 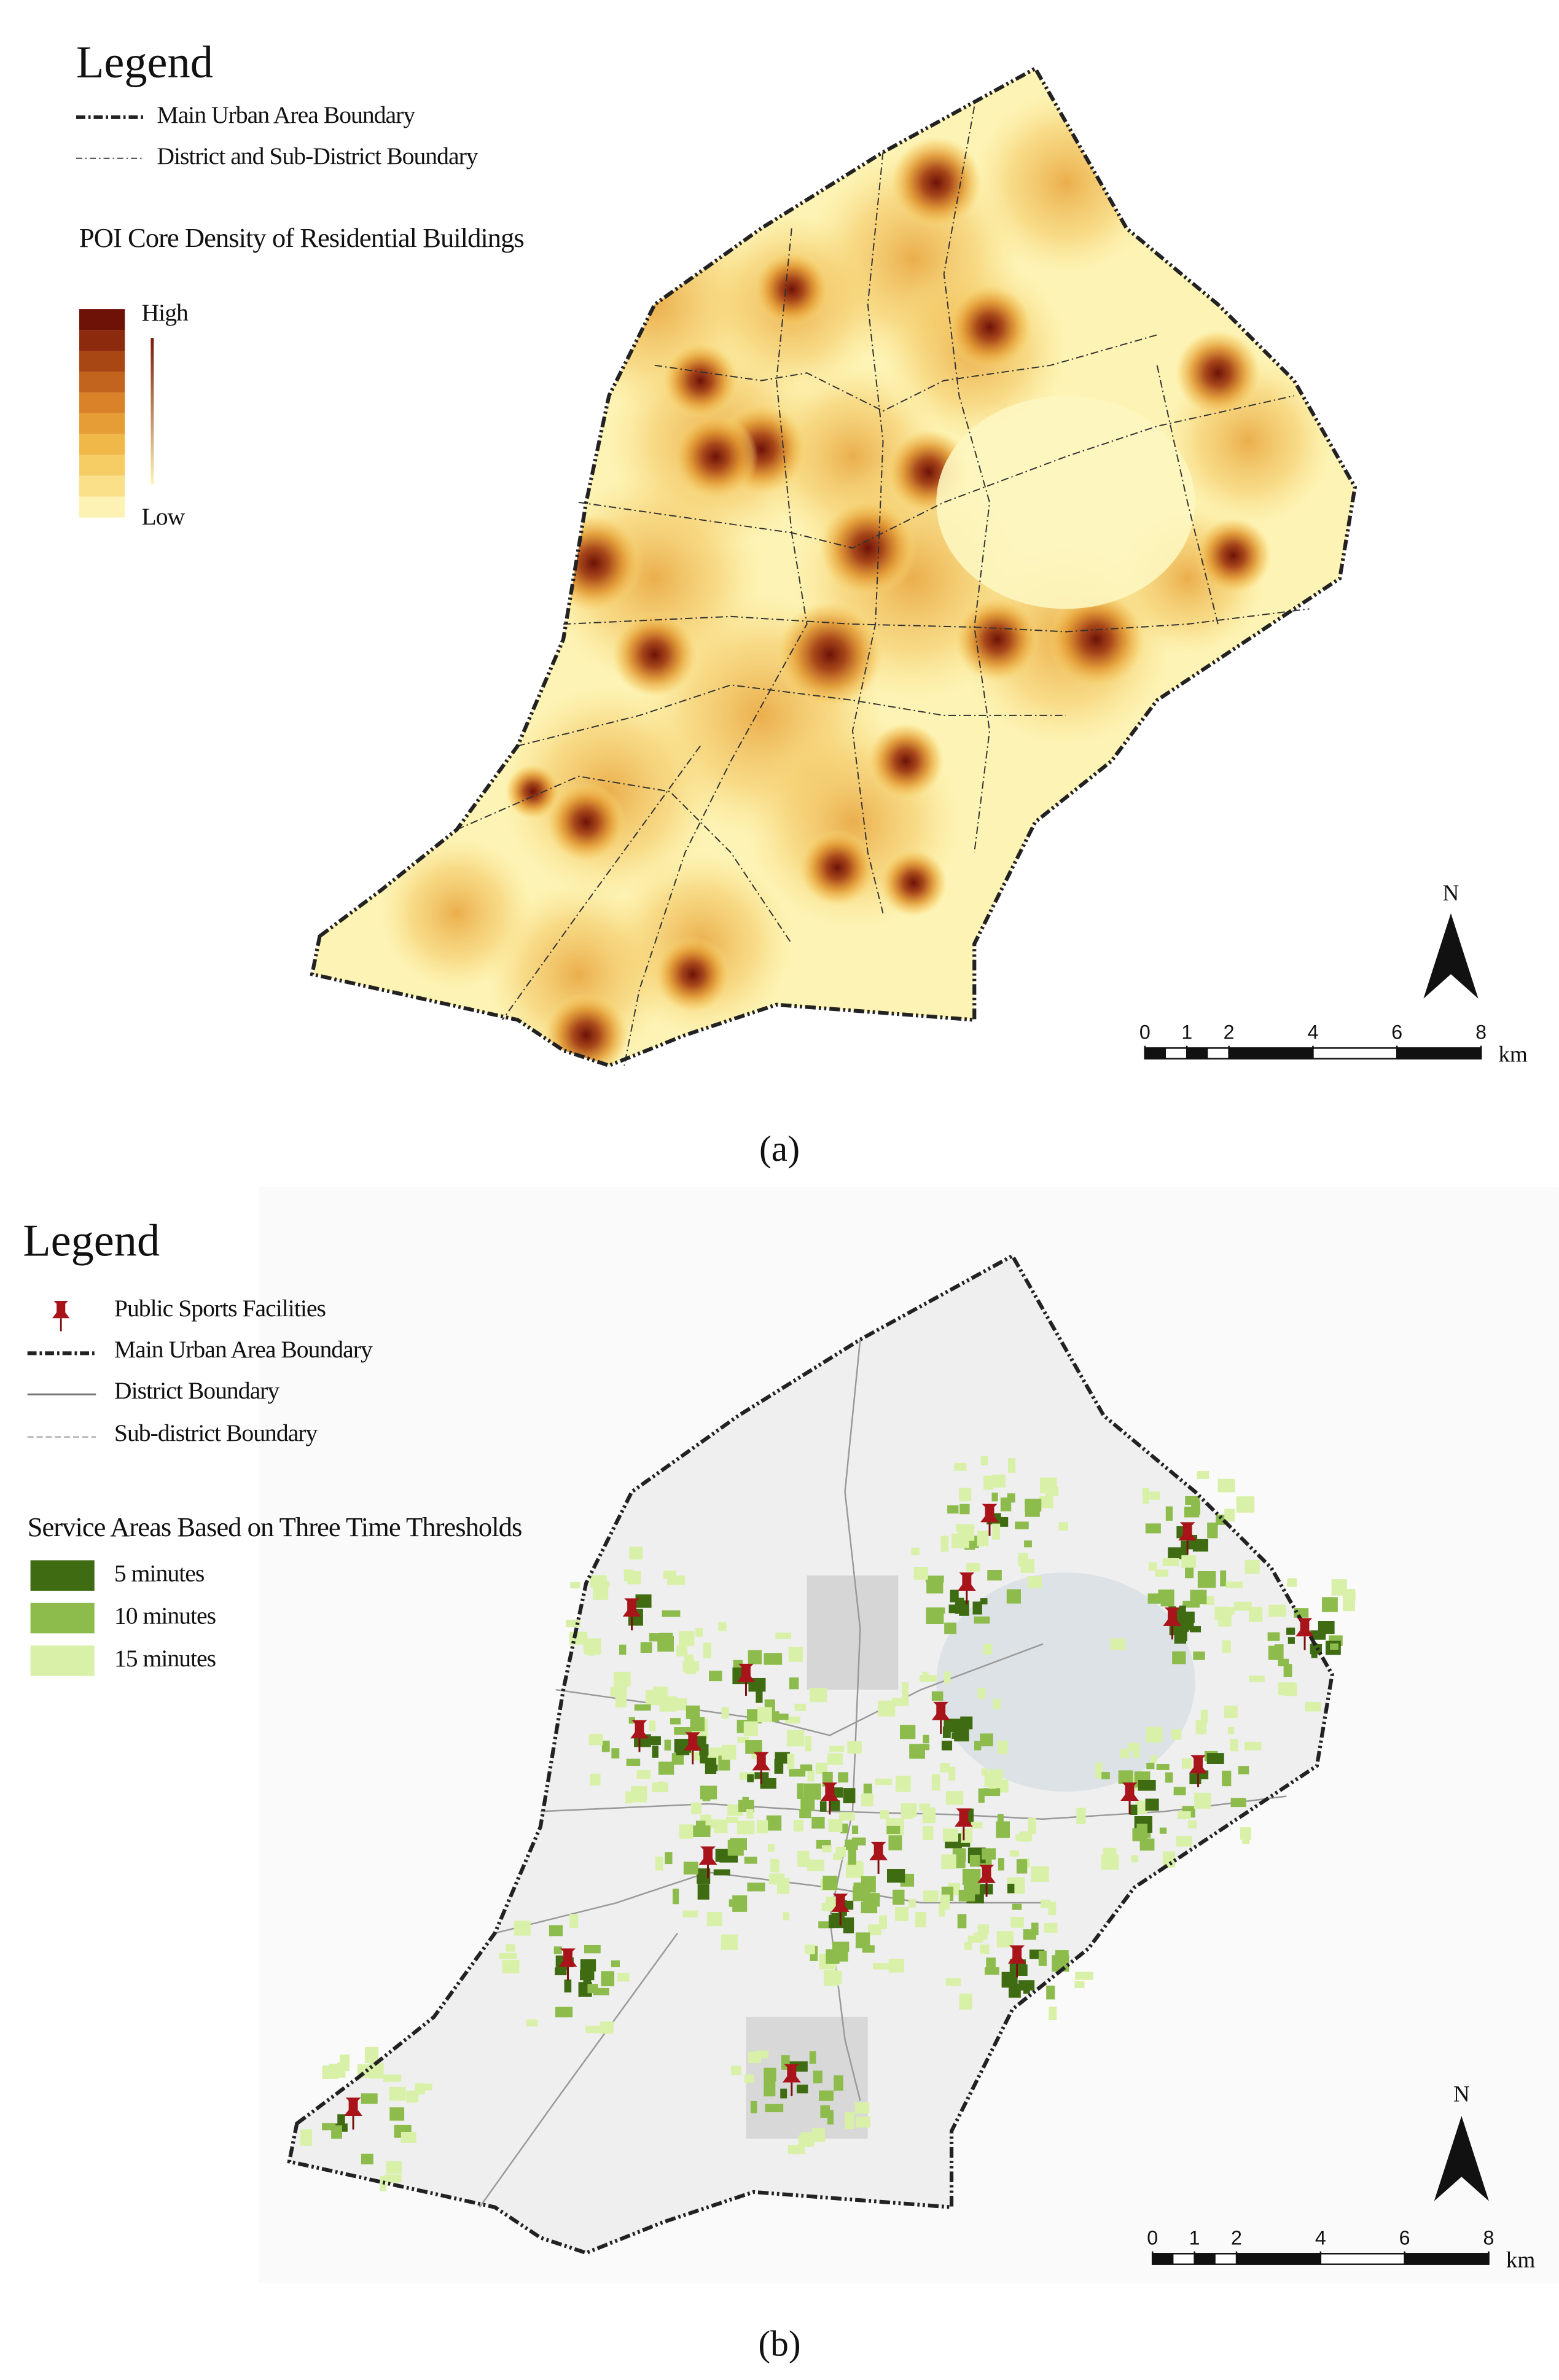 I want to click on scale-label: 8, so click(x=1488, y=2237).